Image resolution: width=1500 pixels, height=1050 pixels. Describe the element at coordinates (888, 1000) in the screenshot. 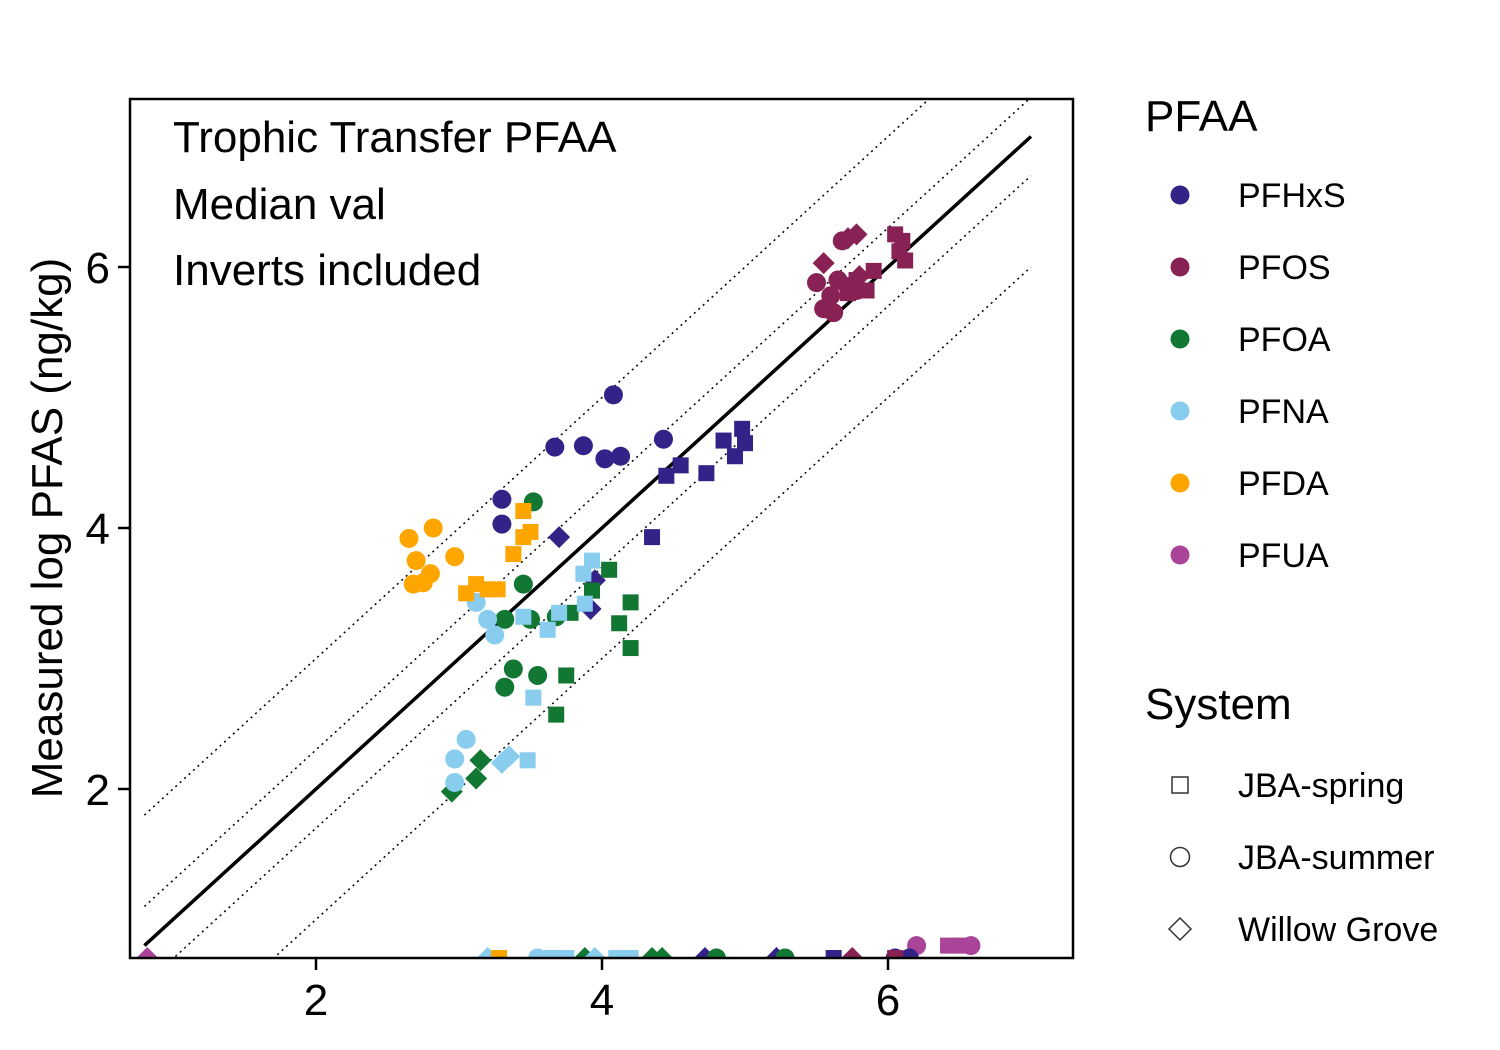

I see `x-tick-label: 6` at that location.